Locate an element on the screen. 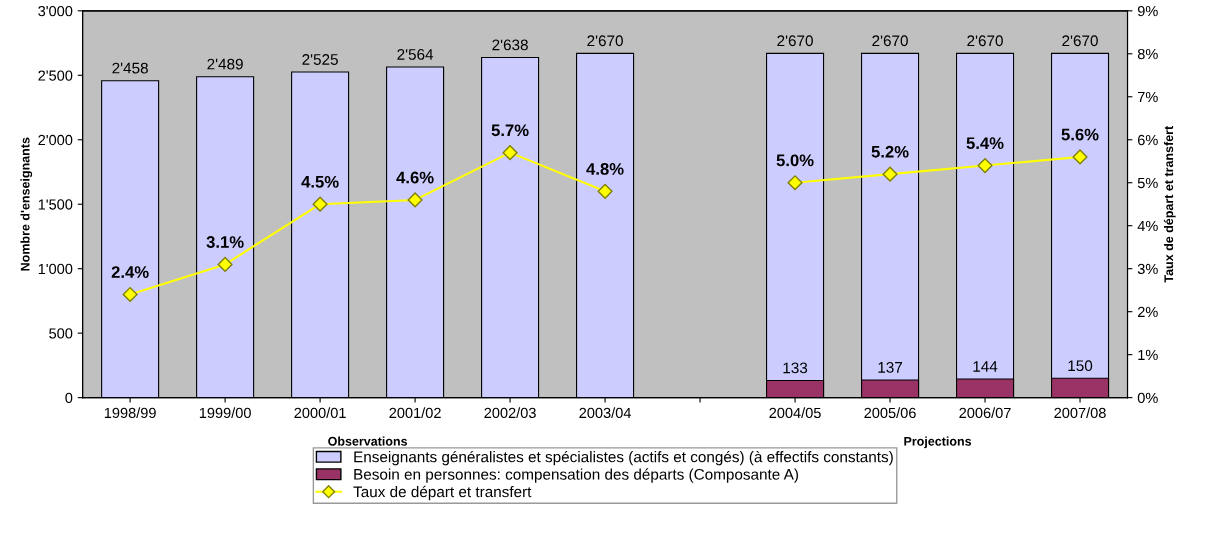 This screenshot has height=541, width=1215. y-tick-label: 2'000 is located at coordinates (55, 140).